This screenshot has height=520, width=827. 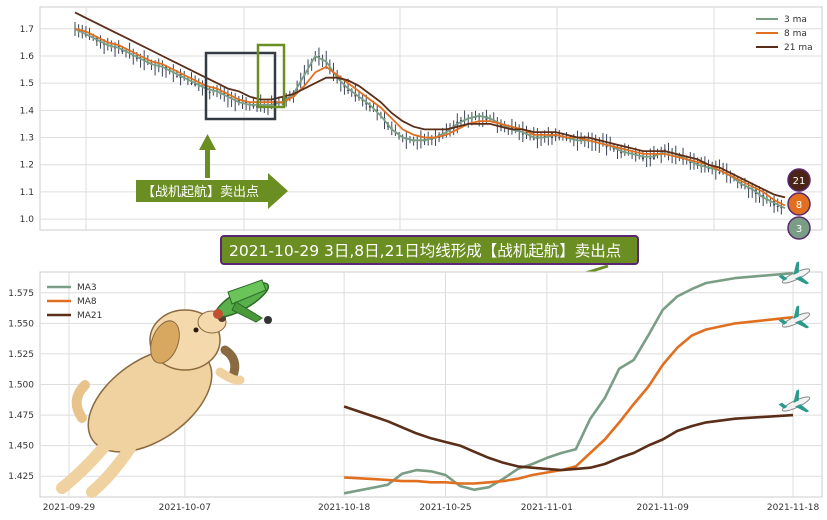 I want to click on signal-label-arrow: 【战机起航】卖出点, so click(x=212, y=191).